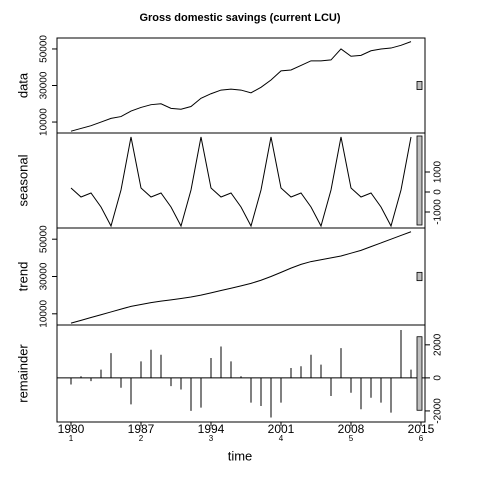 This screenshot has height=480, width=480. I want to click on x-tick-sublabel: 4, so click(281, 438).